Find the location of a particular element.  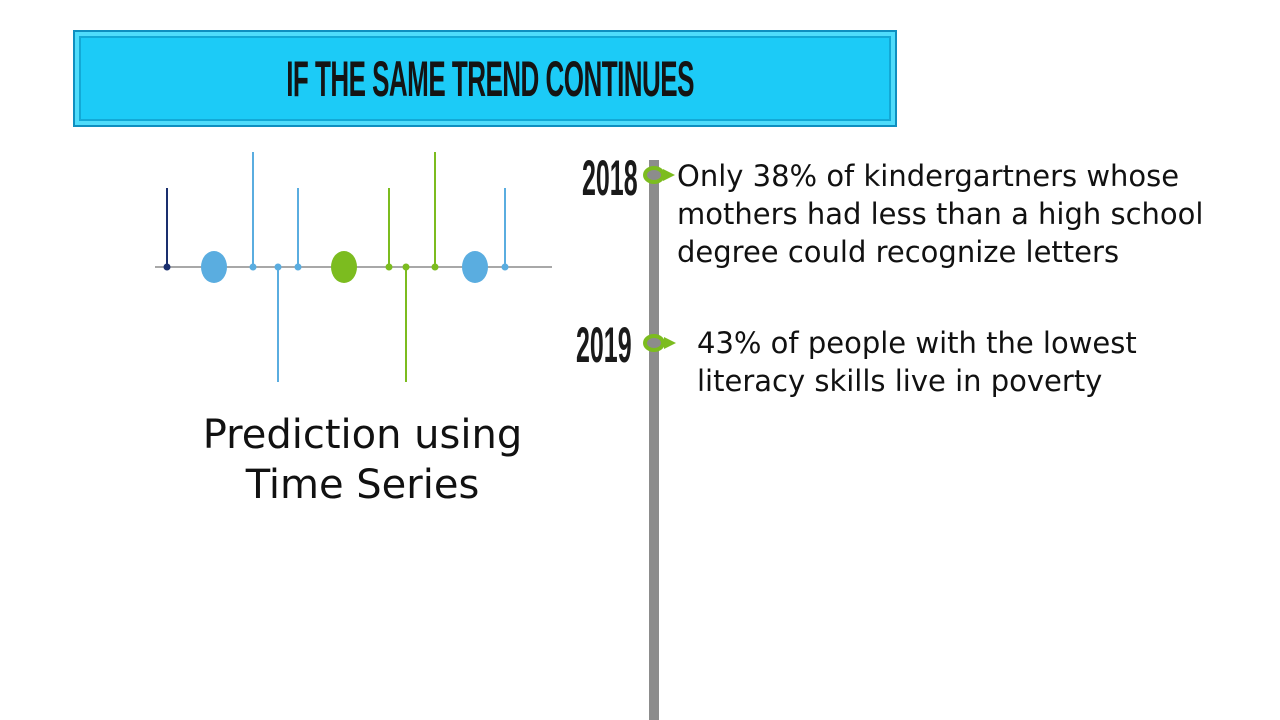

timeline-year: 2019 is located at coordinates (604, 345).